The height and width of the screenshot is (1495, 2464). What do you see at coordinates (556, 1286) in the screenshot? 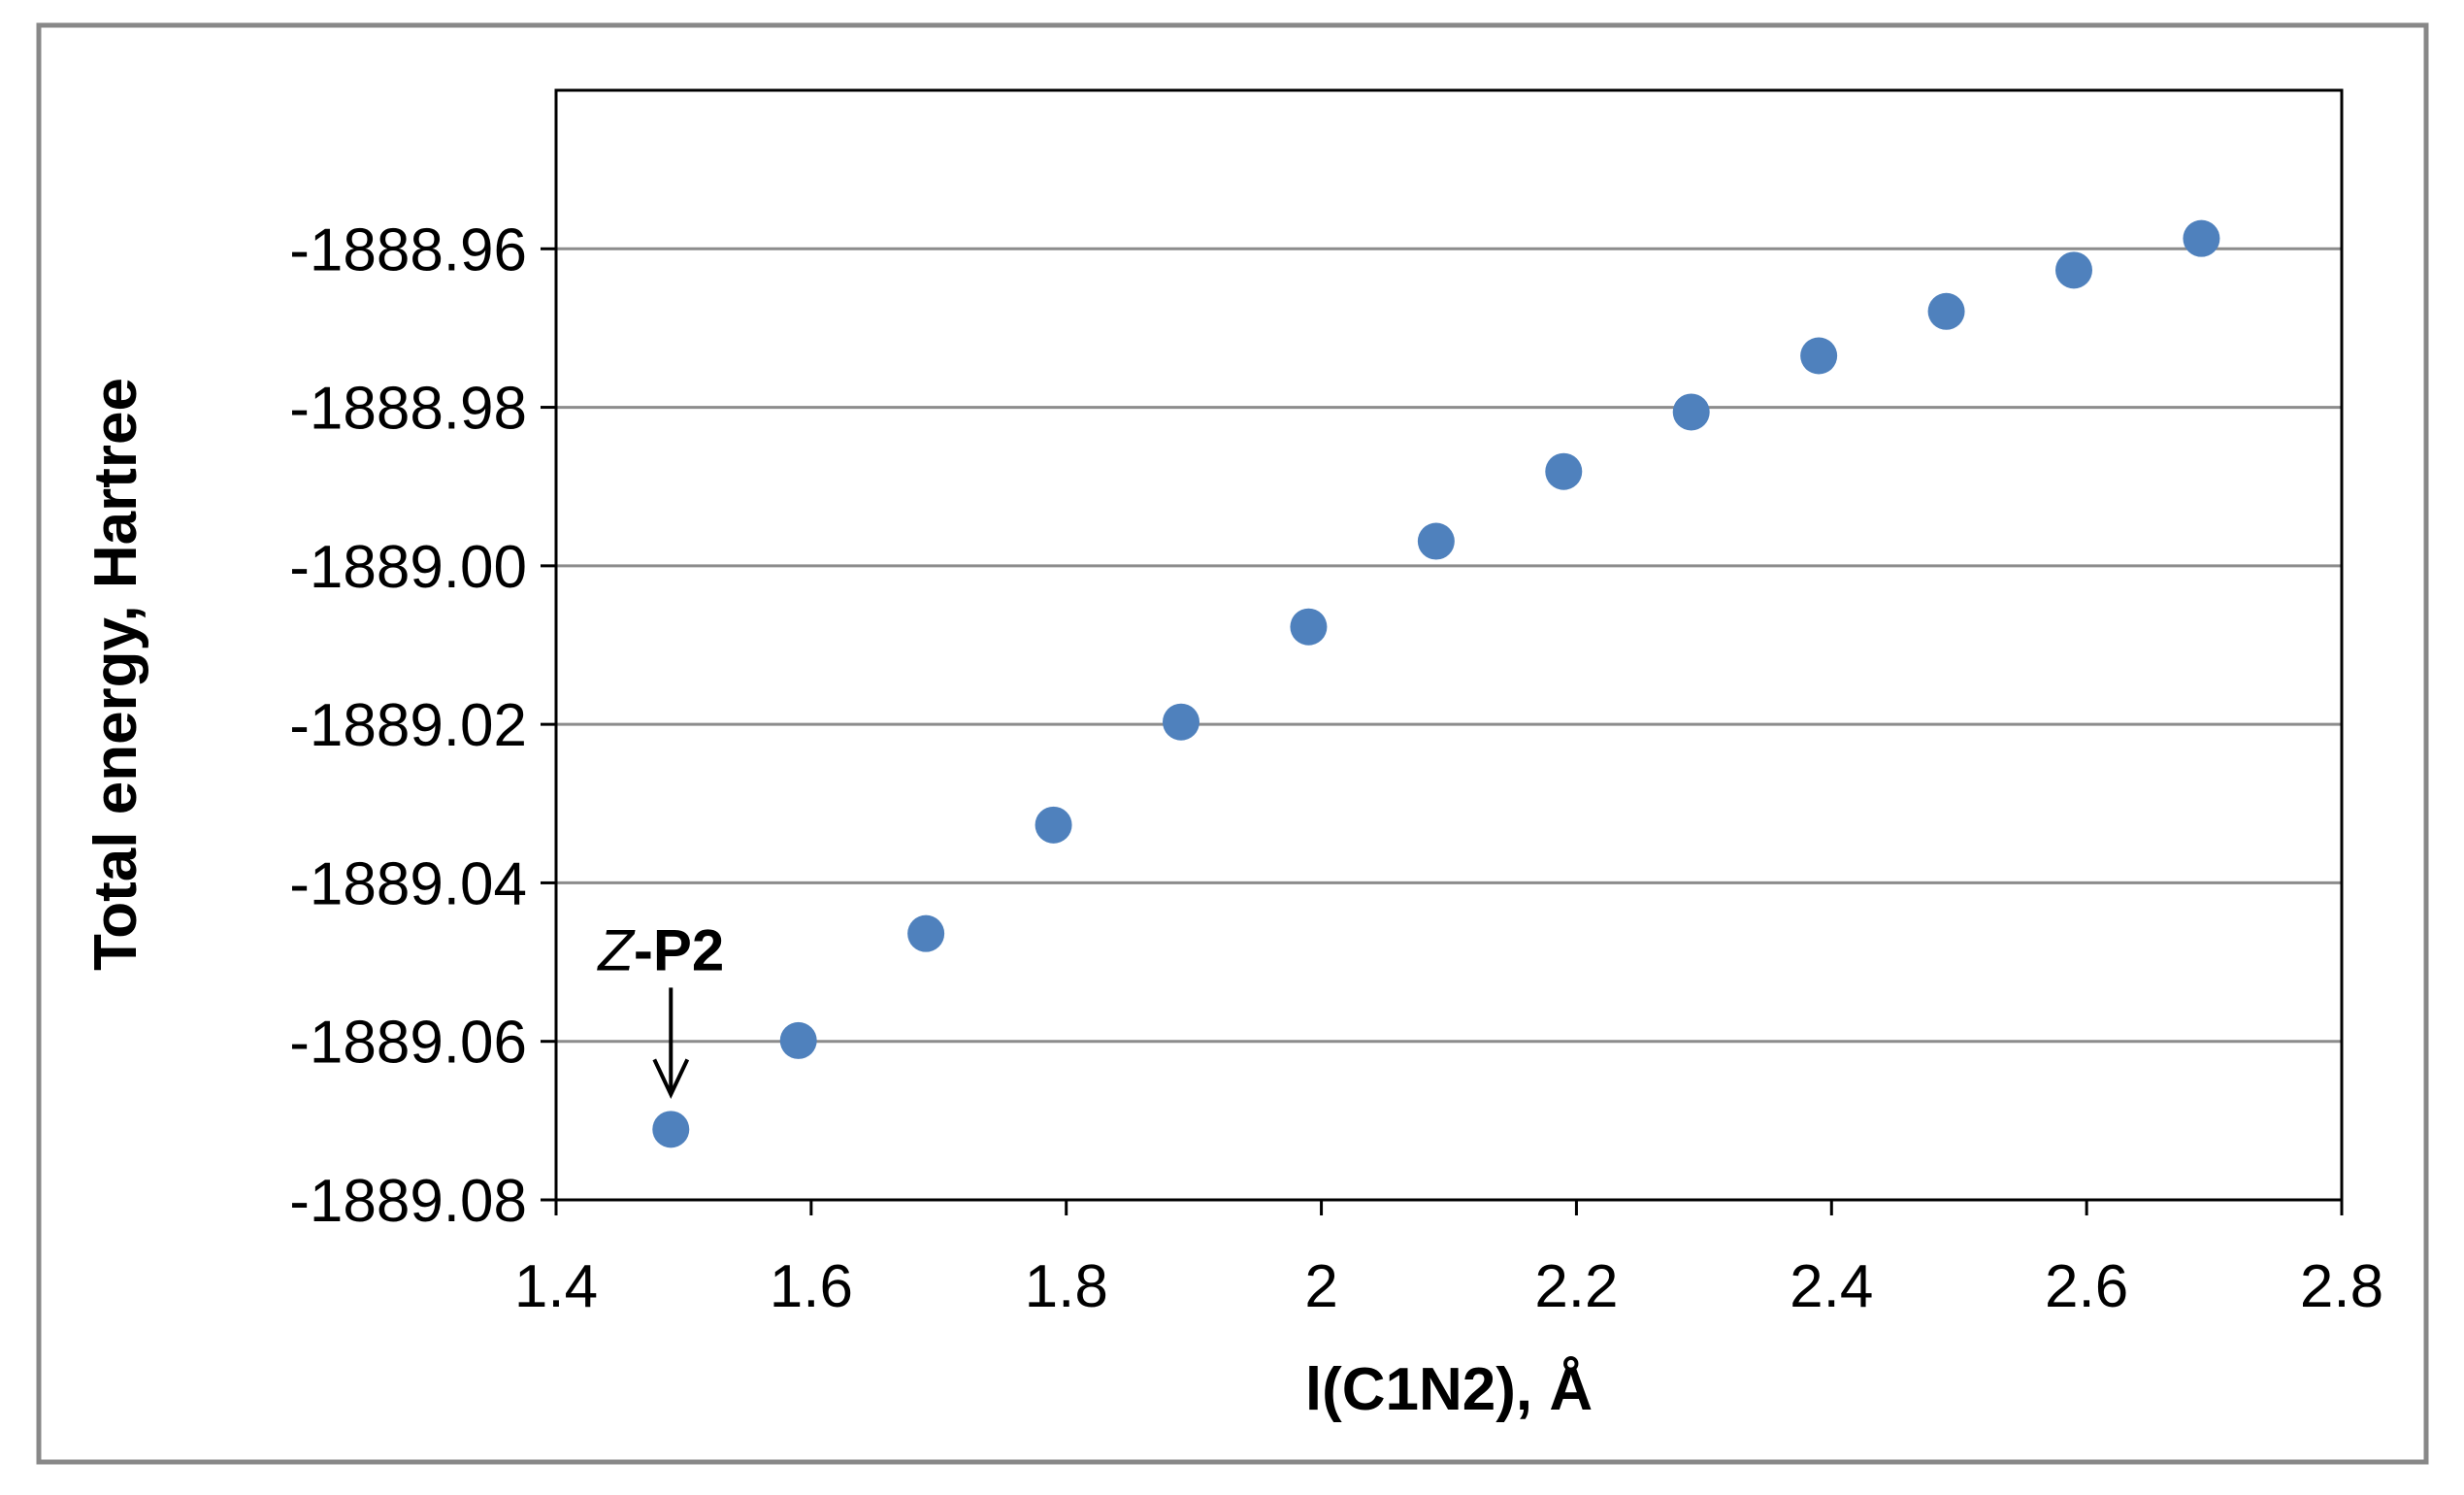
I see `x-tick-label-0: 1.4` at bounding box center [556, 1286].